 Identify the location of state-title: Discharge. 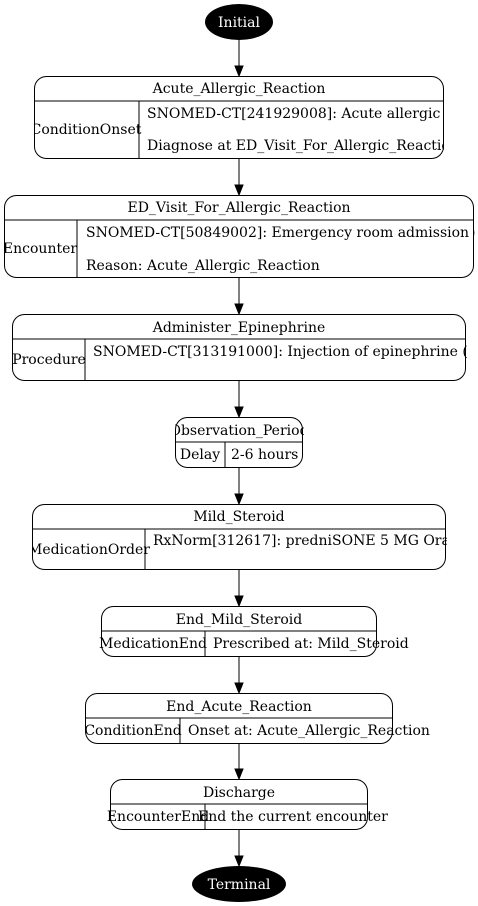
(239, 793).